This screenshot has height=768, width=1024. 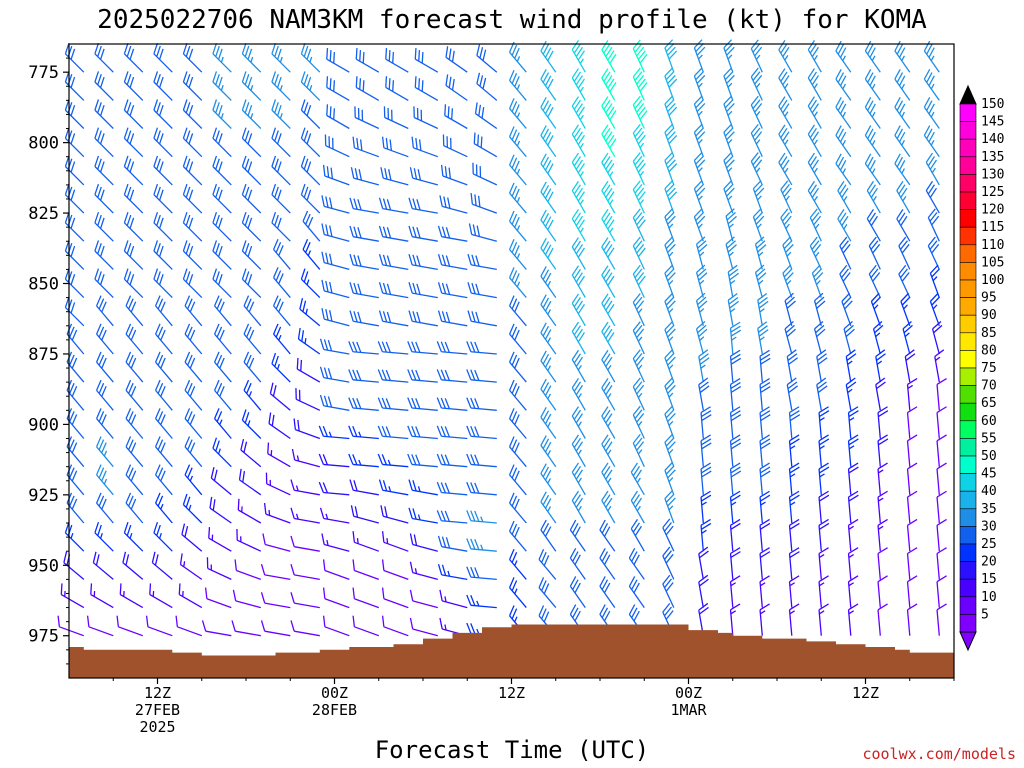 I want to click on colorbar-label: 80, so click(x=989, y=350).